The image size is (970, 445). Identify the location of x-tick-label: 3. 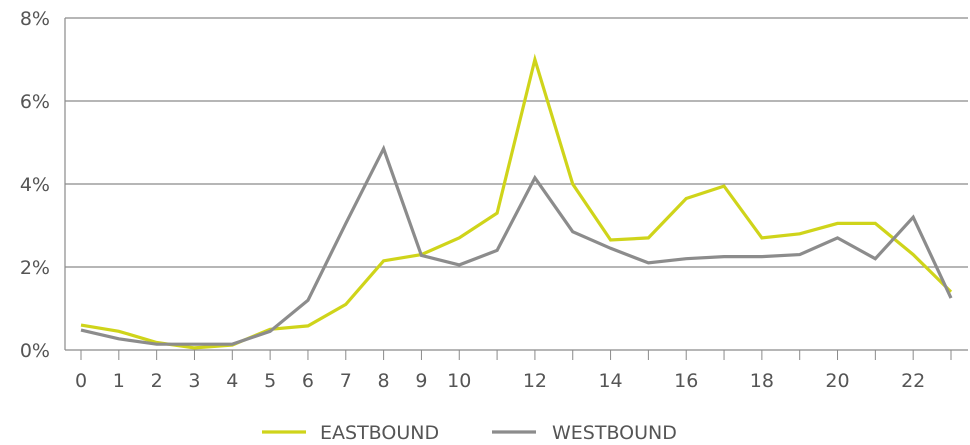
(194, 381).